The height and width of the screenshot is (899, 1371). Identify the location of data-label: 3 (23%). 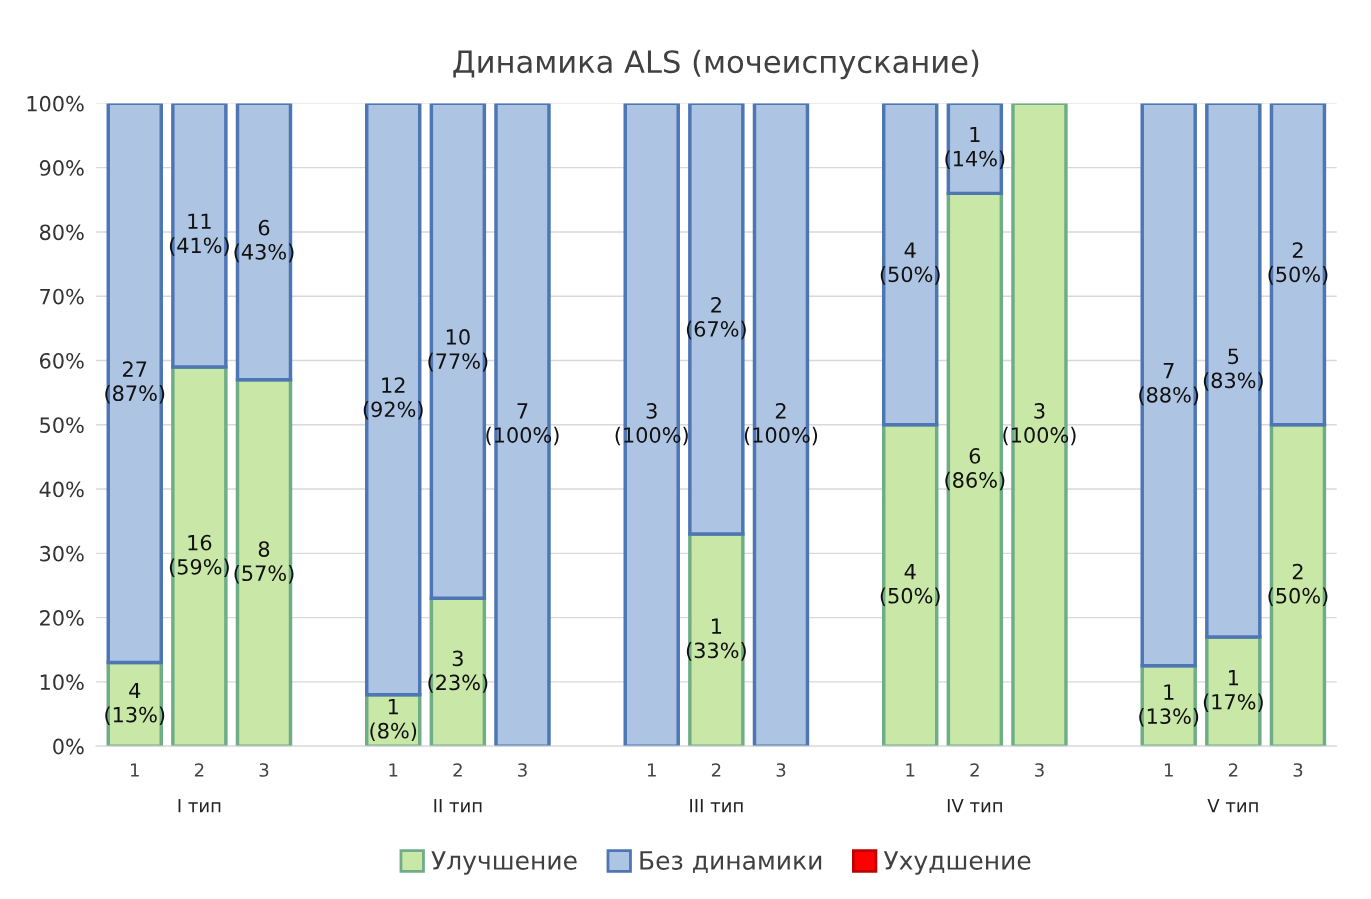
(458, 671).